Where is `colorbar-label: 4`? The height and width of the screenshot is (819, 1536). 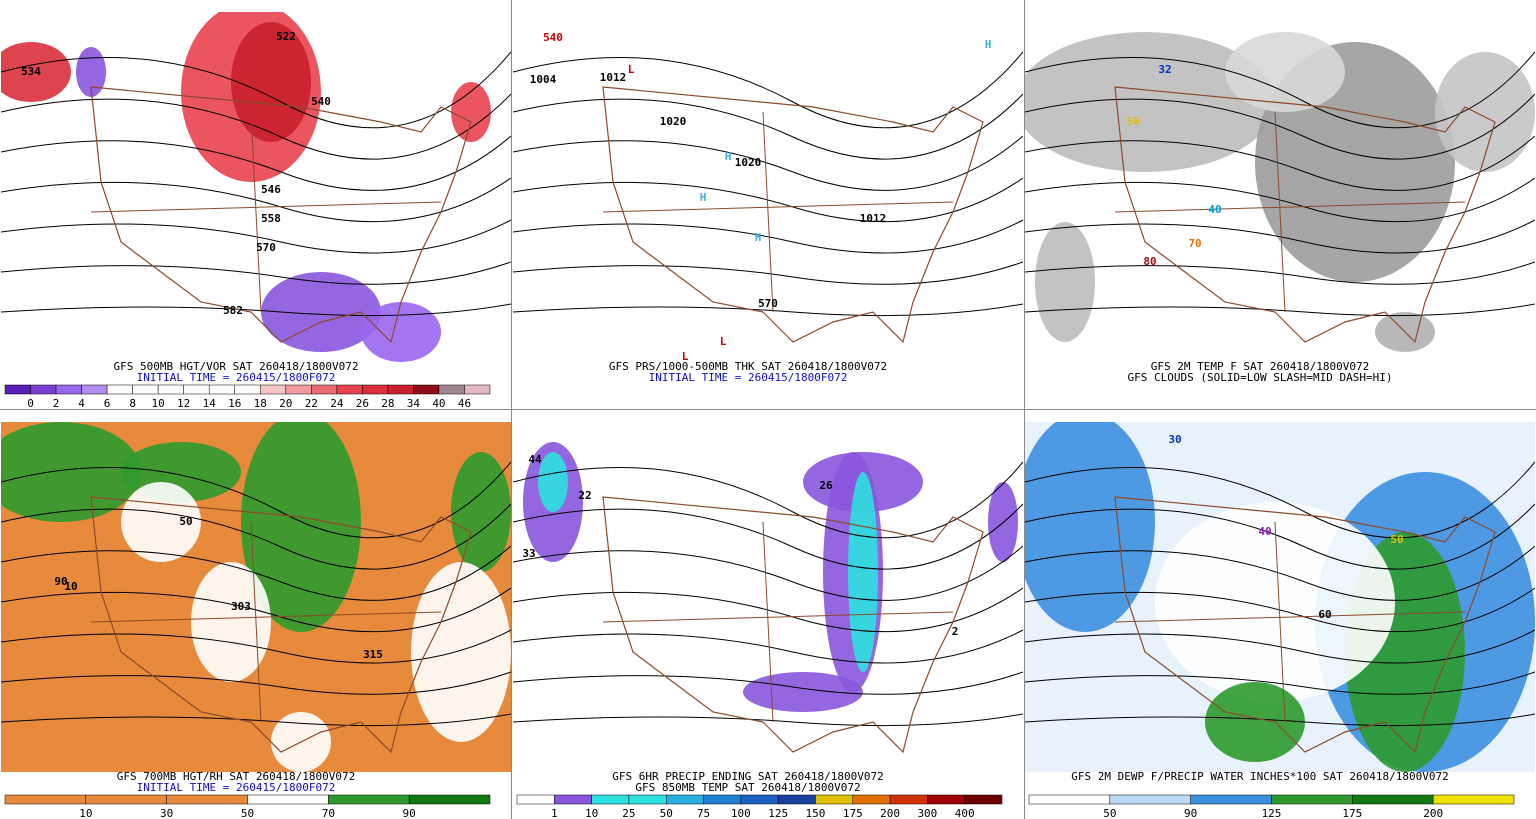
colorbar-label: 4 is located at coordinates (81, 403).